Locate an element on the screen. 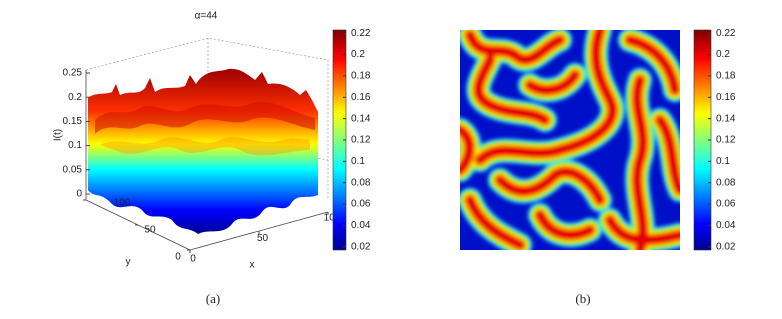 This screenshot has height=319, width=782. x-tick-label: 100 is located at coordinates (332, 218).